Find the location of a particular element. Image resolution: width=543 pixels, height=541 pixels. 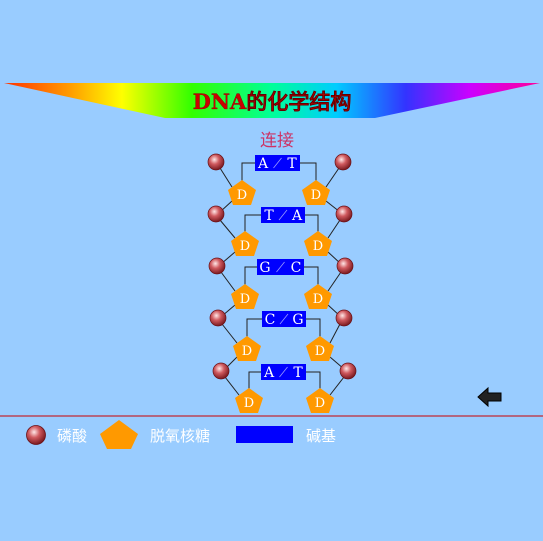

base-left-label: G is located at coordinates (264, 268).